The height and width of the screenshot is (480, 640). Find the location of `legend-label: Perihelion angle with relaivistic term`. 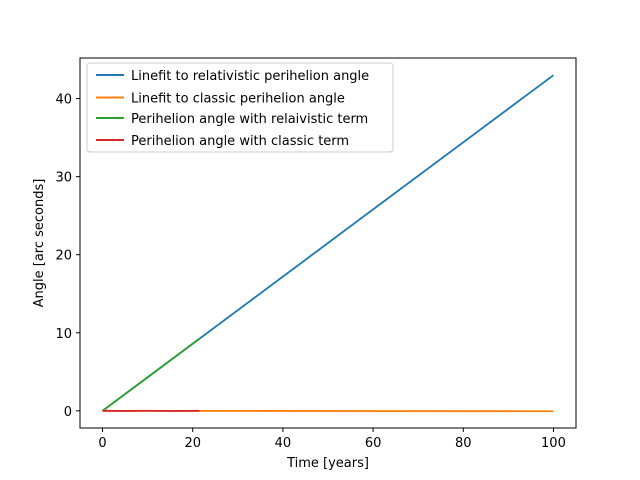

legend-label: Perihelion angle with relaivistic term is located at coordinates (249, 119).